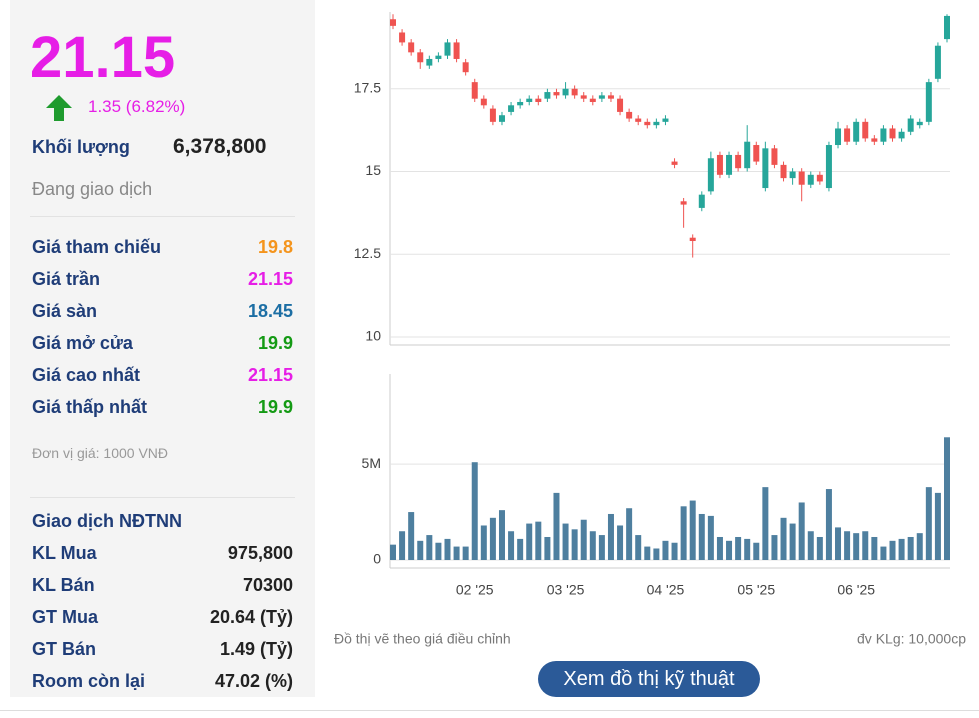 This screenshot has height=718, width=979. I want to click on price-label: Giá tham chiếu, so click(97, 247).